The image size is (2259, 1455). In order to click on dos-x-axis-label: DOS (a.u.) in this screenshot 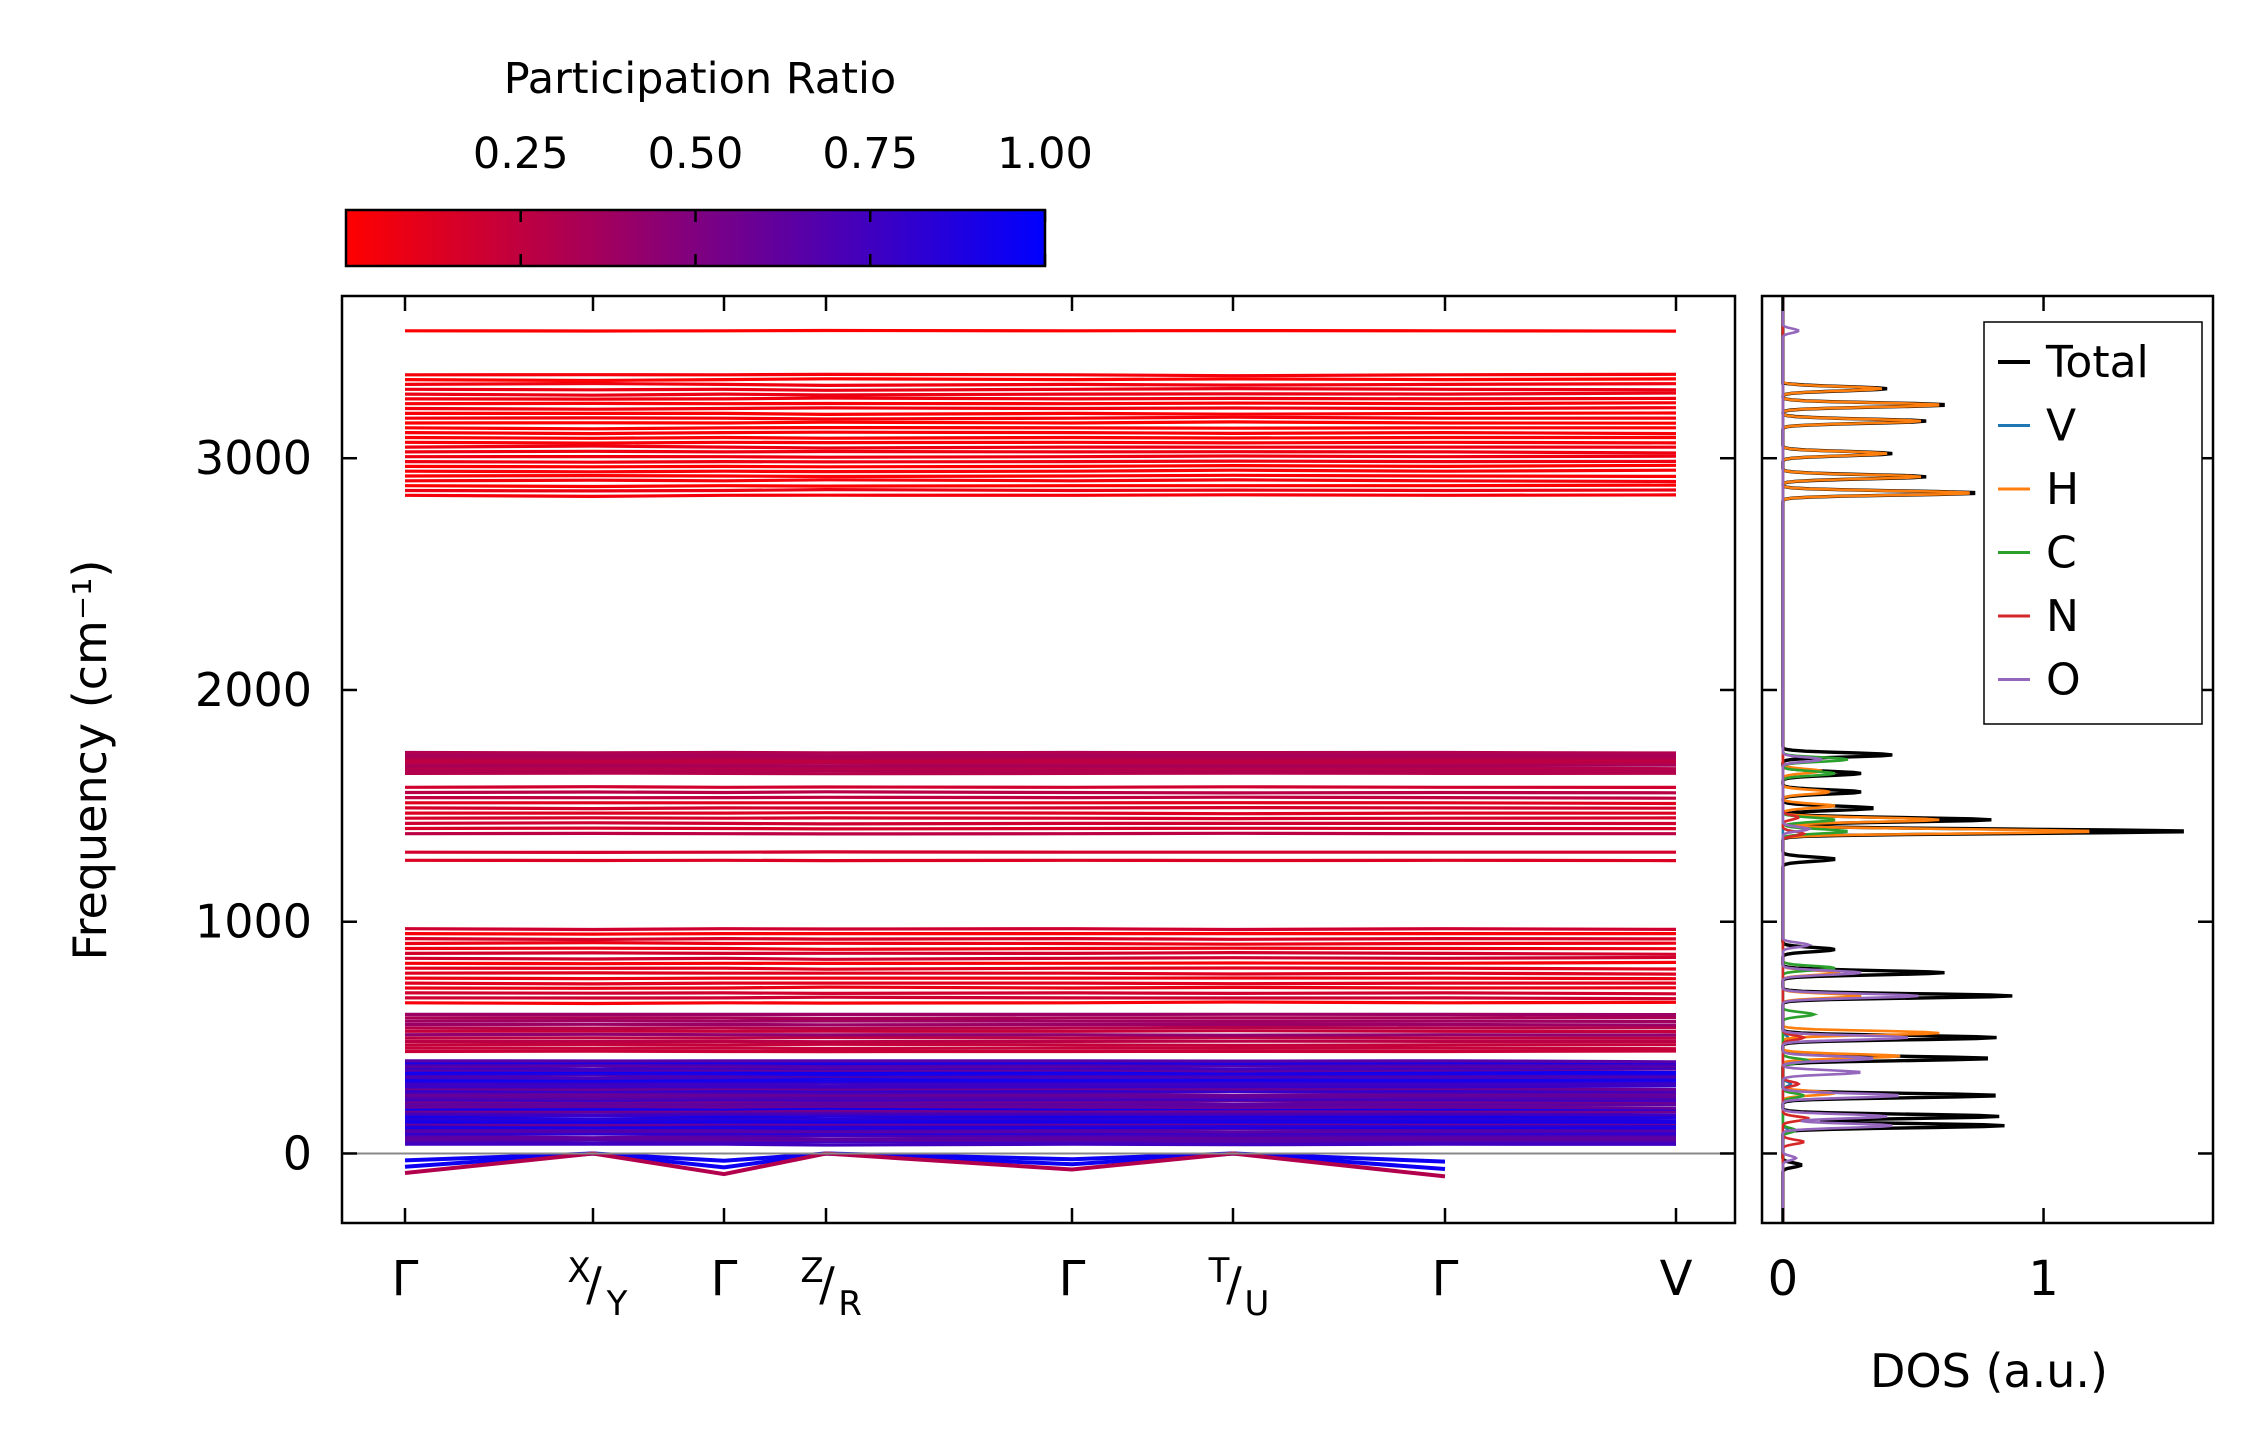, I will do `click(1989, 1371)`.